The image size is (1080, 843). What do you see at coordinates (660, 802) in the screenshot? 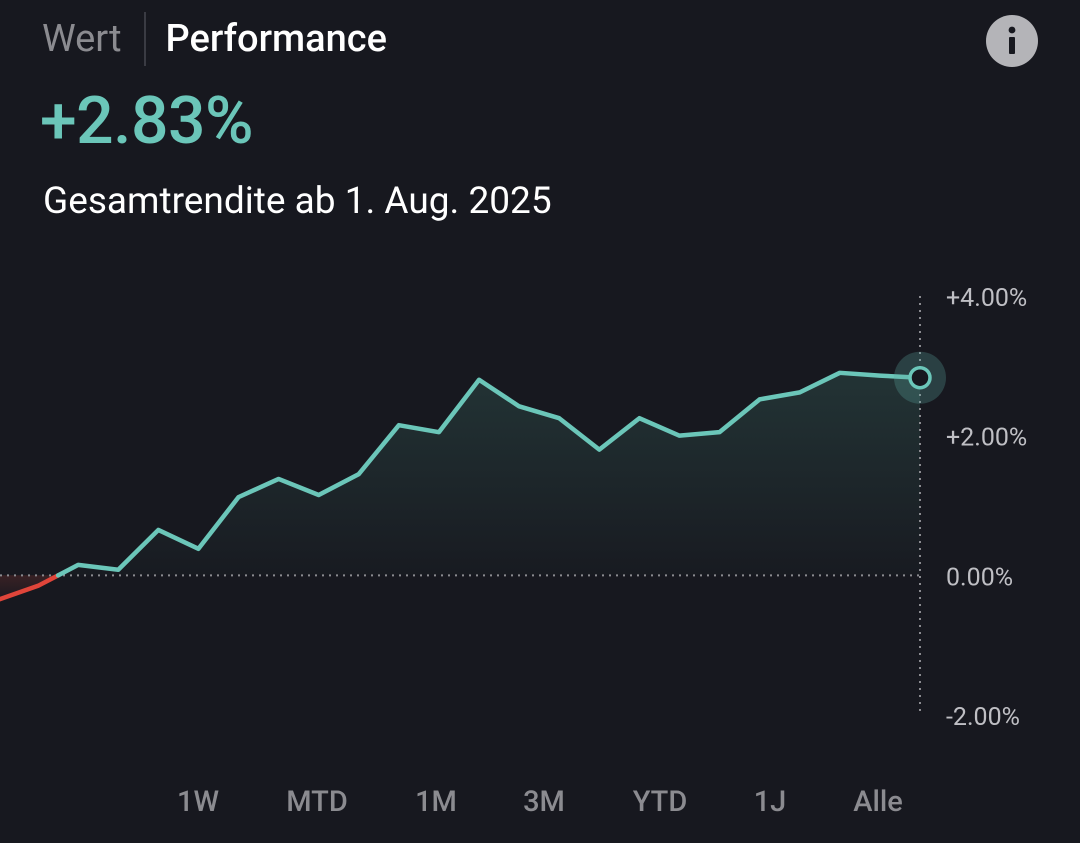
I see `range-ytd: YTD` at bounding box center [660, 802].